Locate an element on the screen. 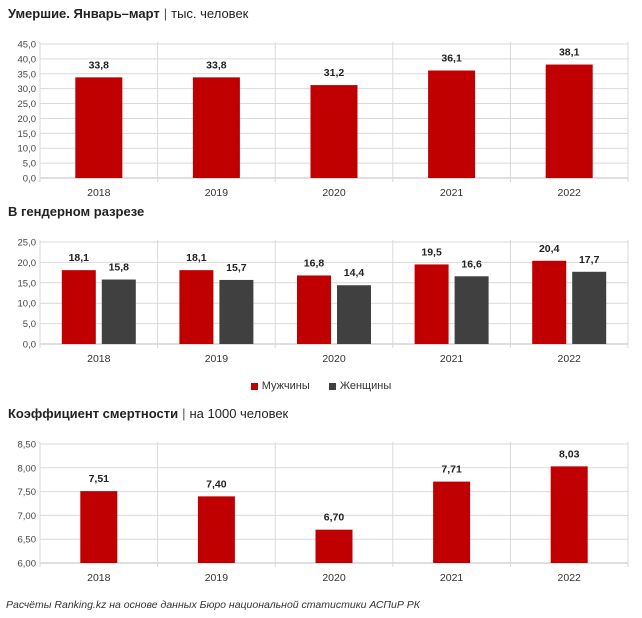 The width and height of the screenshot is (642, 618). y-tick-label: 8,00 is located at coordinates (27, 468).